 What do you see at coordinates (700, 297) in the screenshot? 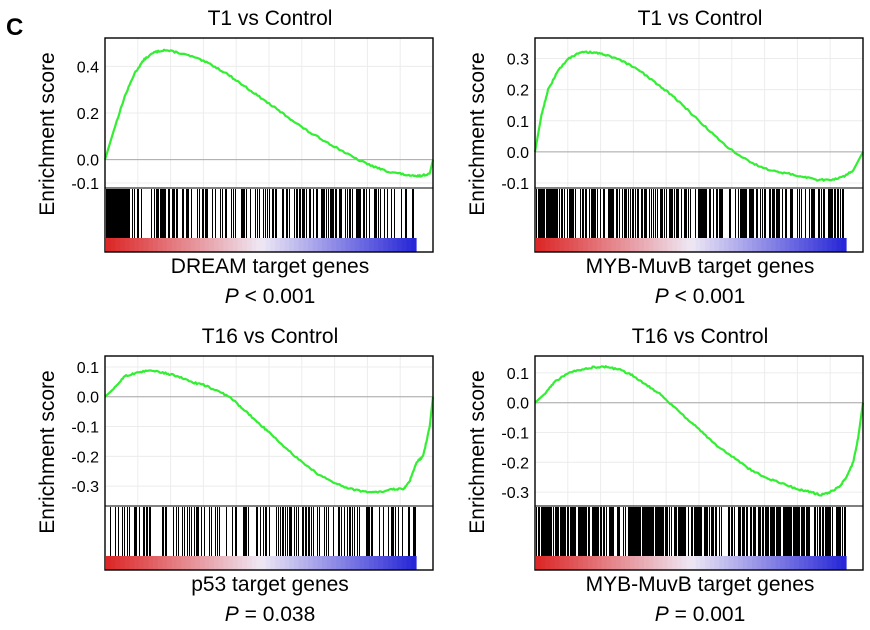
I see `p-value: P < 0.001` at bounding box center [700, 297].